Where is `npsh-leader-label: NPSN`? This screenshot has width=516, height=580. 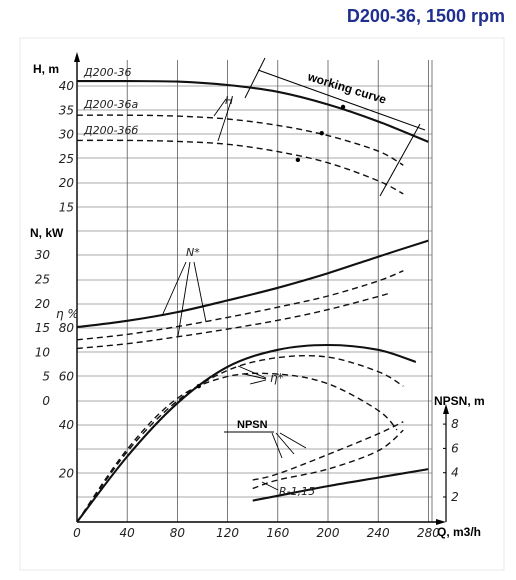 npsh-leader-label: NPSN is located at coordinates (252, 425).